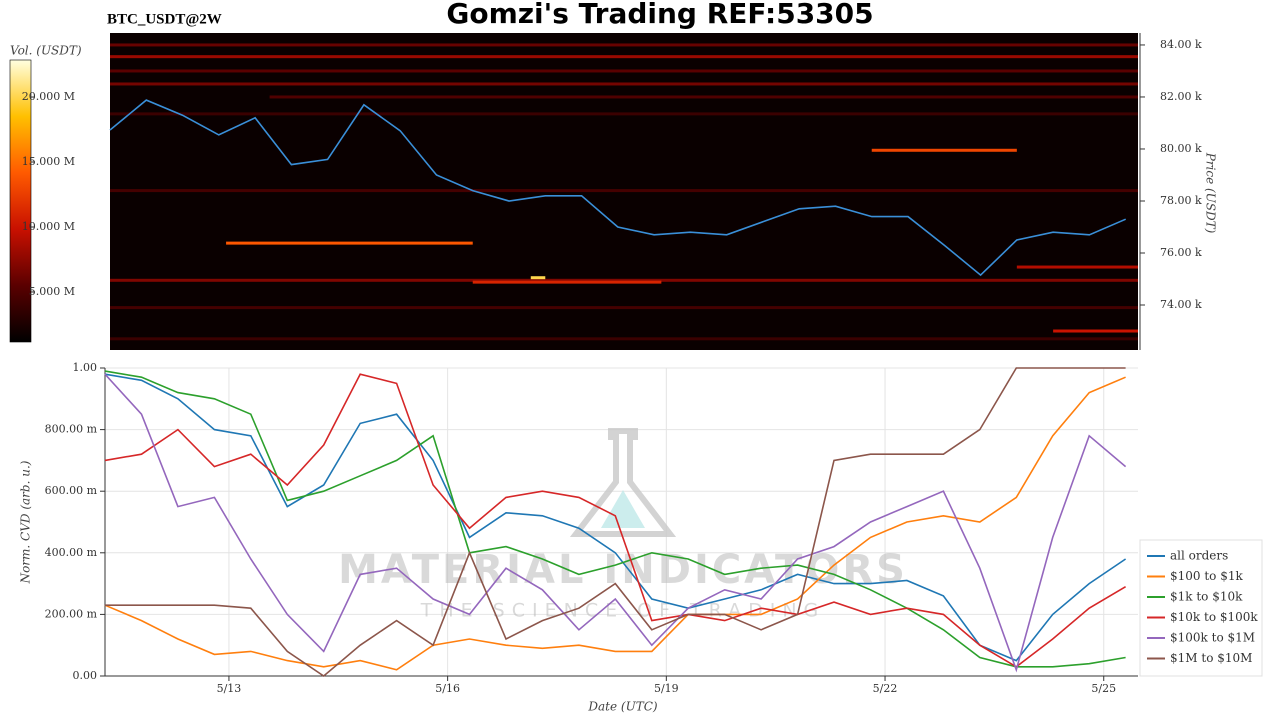  Describe the element at coordinates (71, 613) in the screenshot. I see `y-tick-label: 200.00 m` at that location.